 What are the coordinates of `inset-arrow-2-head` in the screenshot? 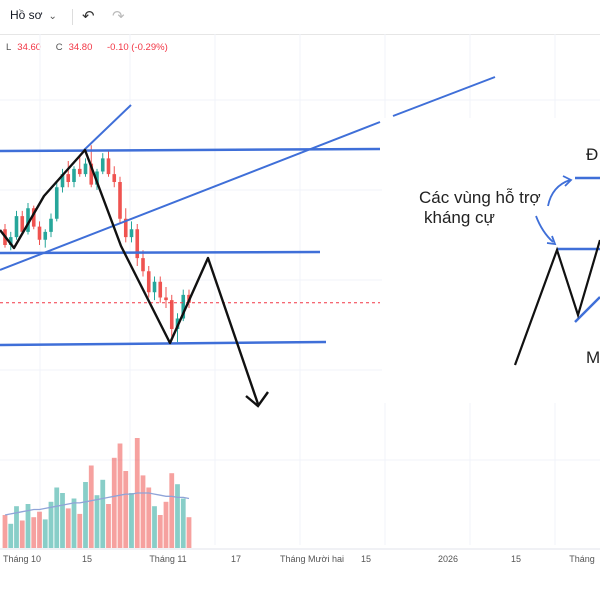 It's located at (567, 181).